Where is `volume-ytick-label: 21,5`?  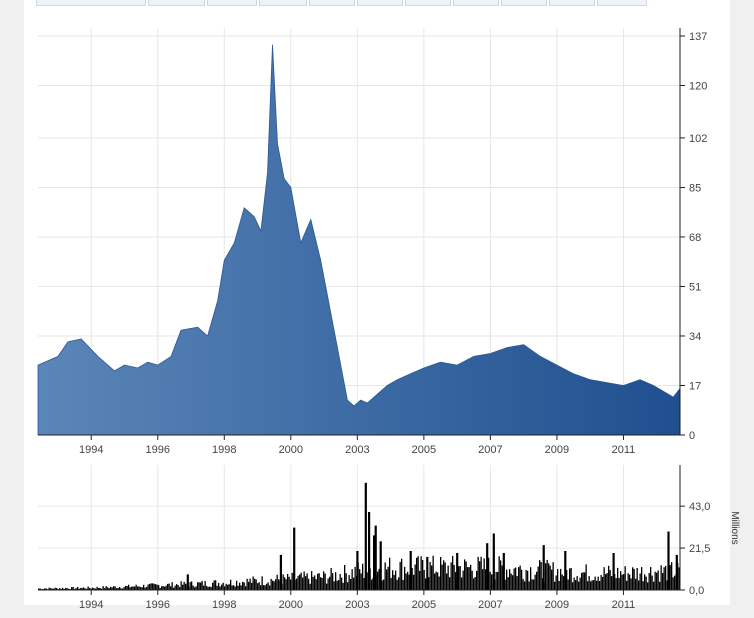
volume-ytick-label: 21,5 is located at coordinates (699, 549).